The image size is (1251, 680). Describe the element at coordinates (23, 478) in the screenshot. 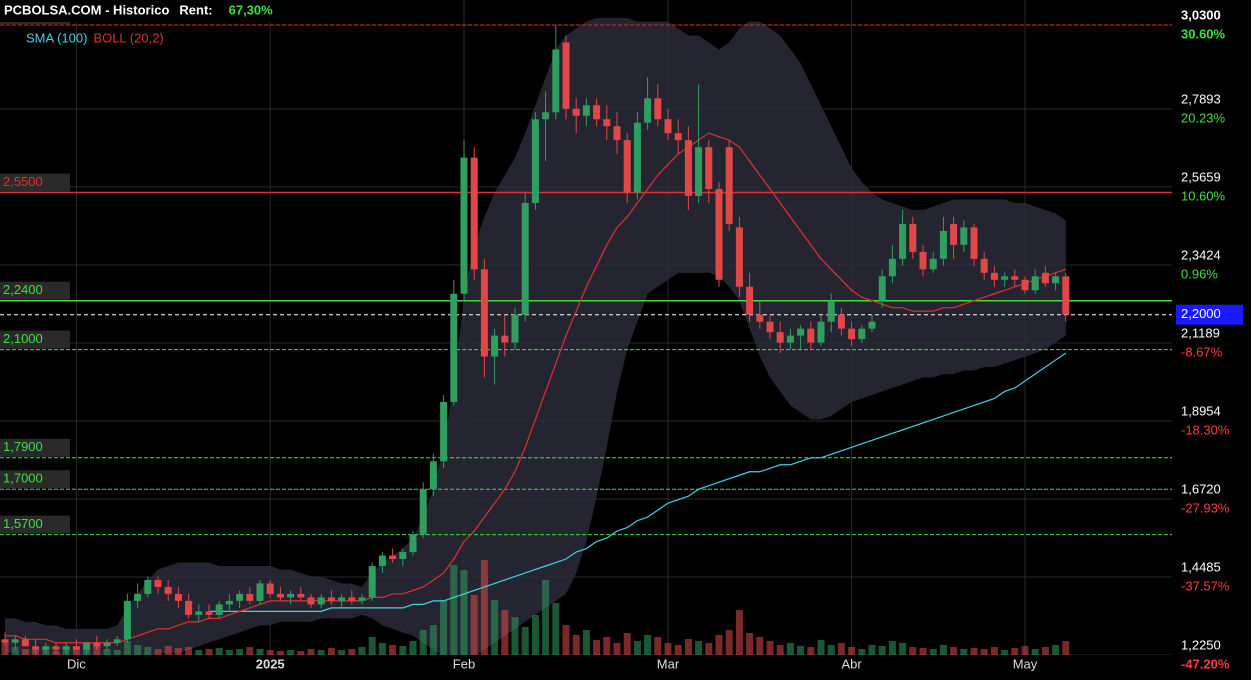

I see `level-label: 1,7000` at that location.